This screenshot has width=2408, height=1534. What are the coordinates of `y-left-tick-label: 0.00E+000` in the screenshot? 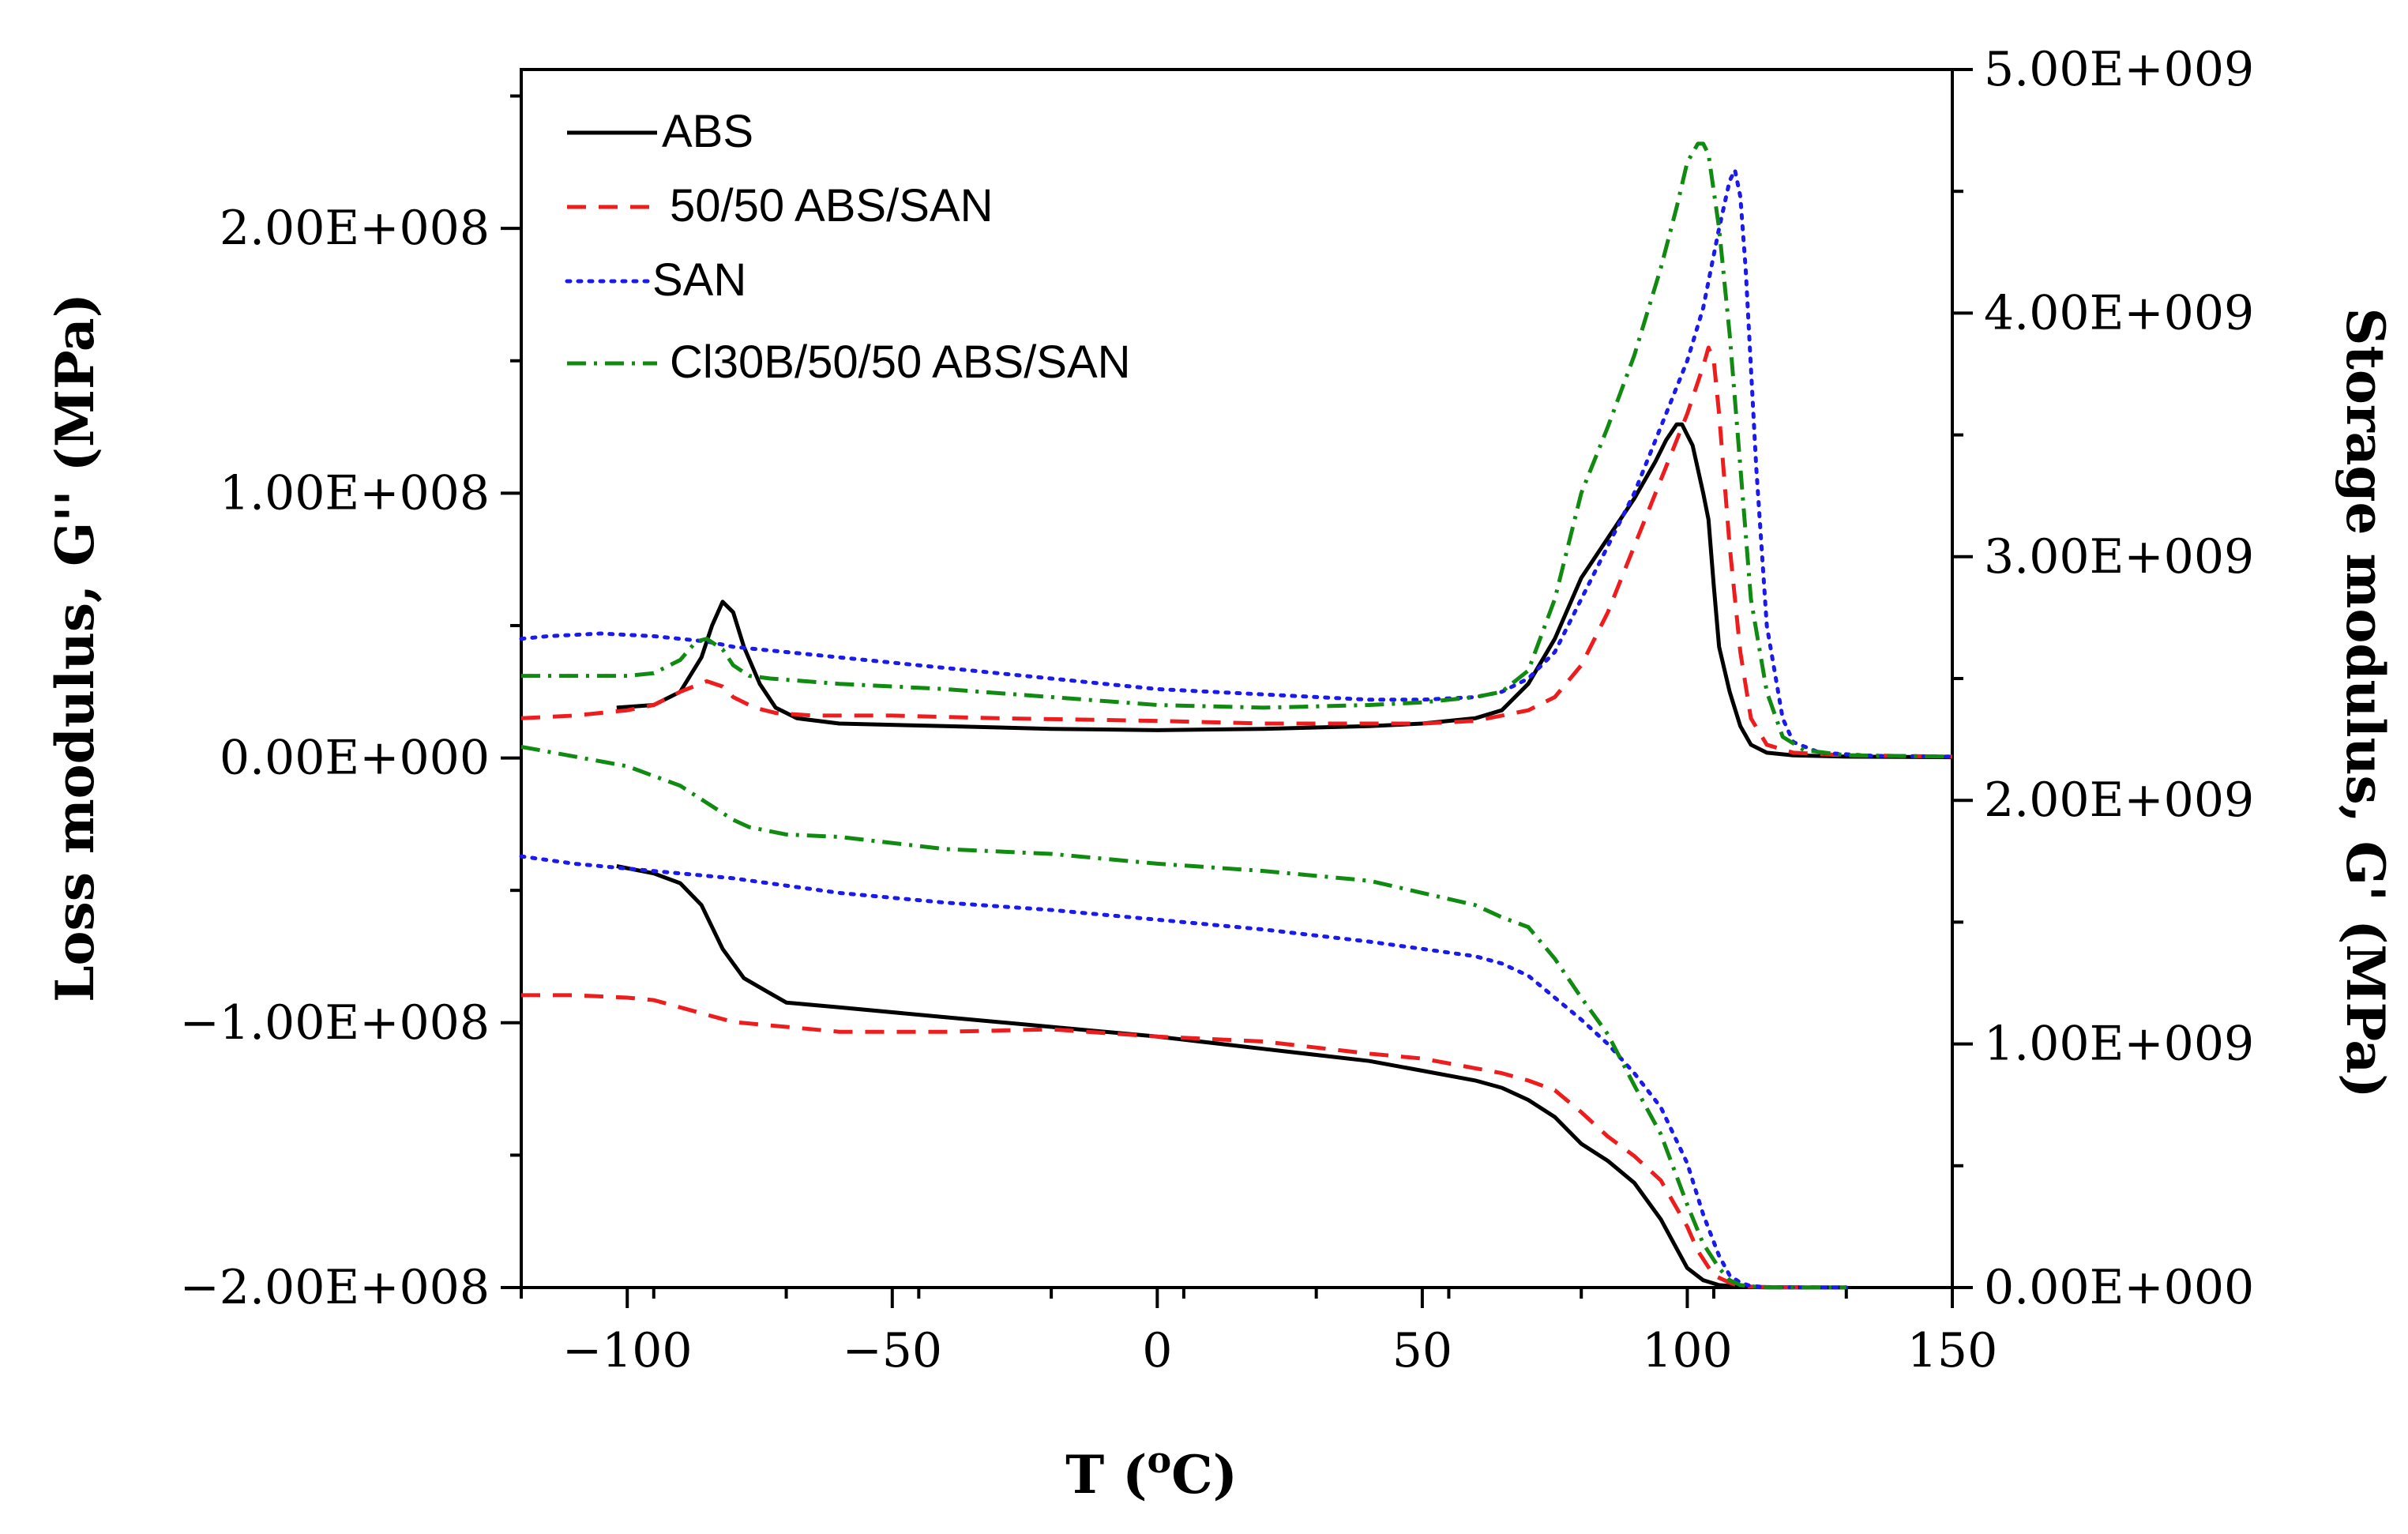 It's located at (355, 758).